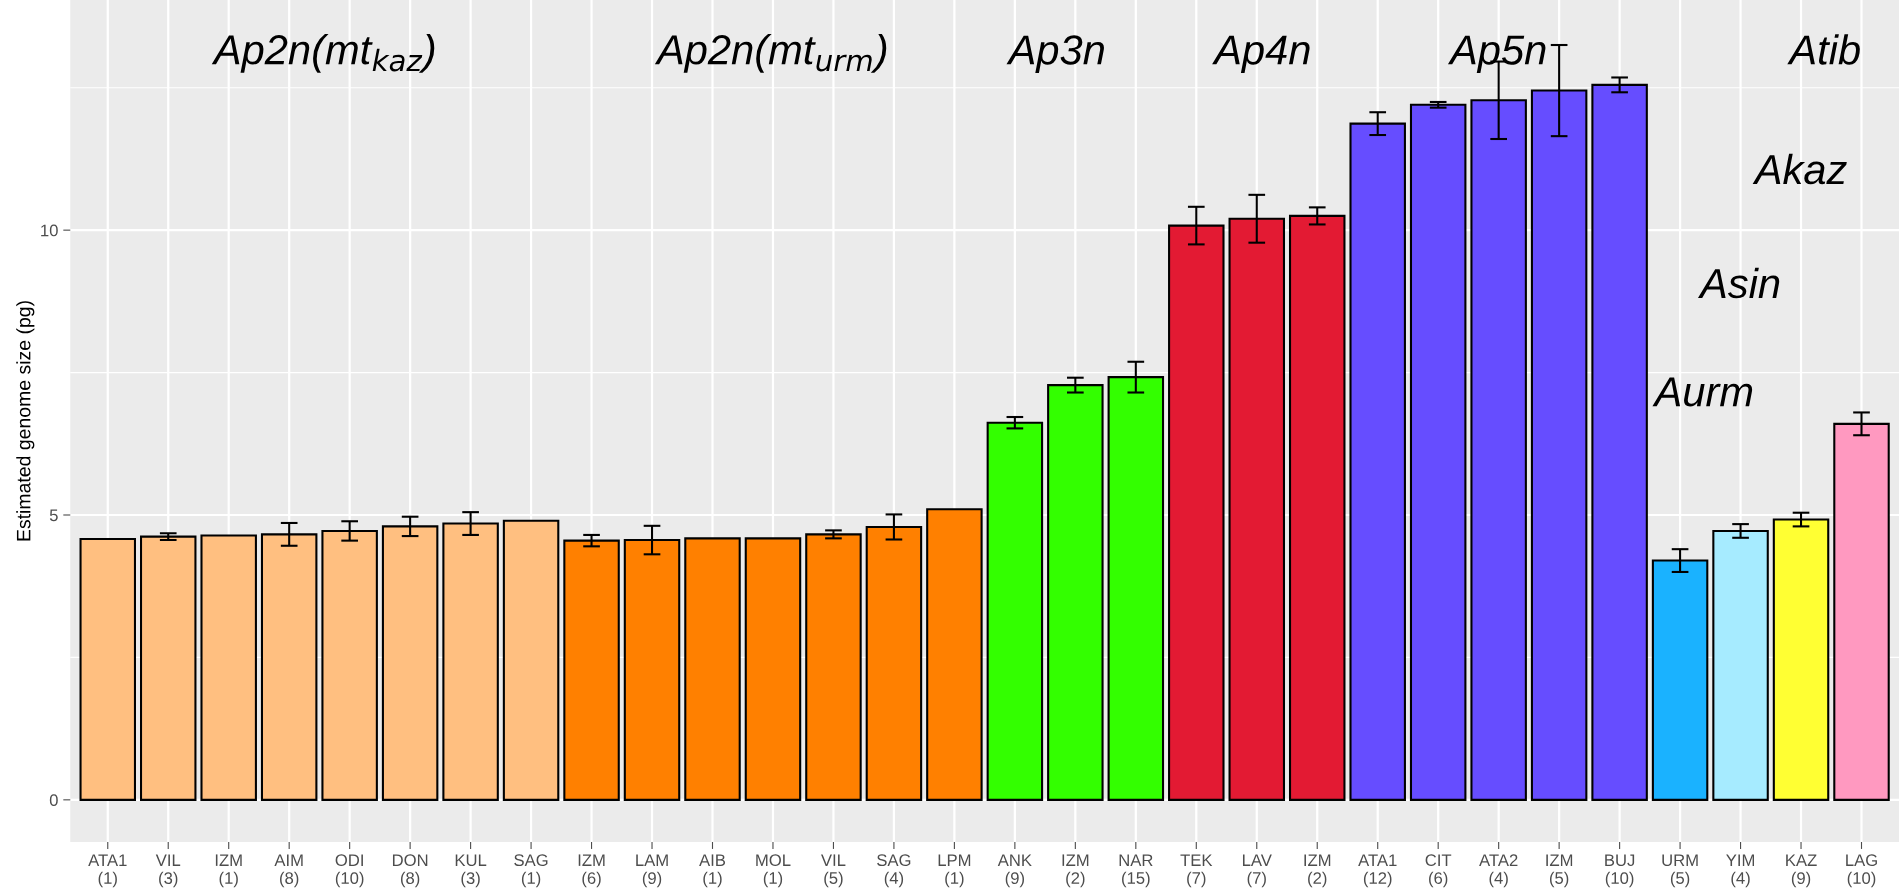 This screenshot has width=1899, height=891. Describe the element at coordinates (1496, 54) in the screenshot. I see `annotation: Ap5n` at that location.